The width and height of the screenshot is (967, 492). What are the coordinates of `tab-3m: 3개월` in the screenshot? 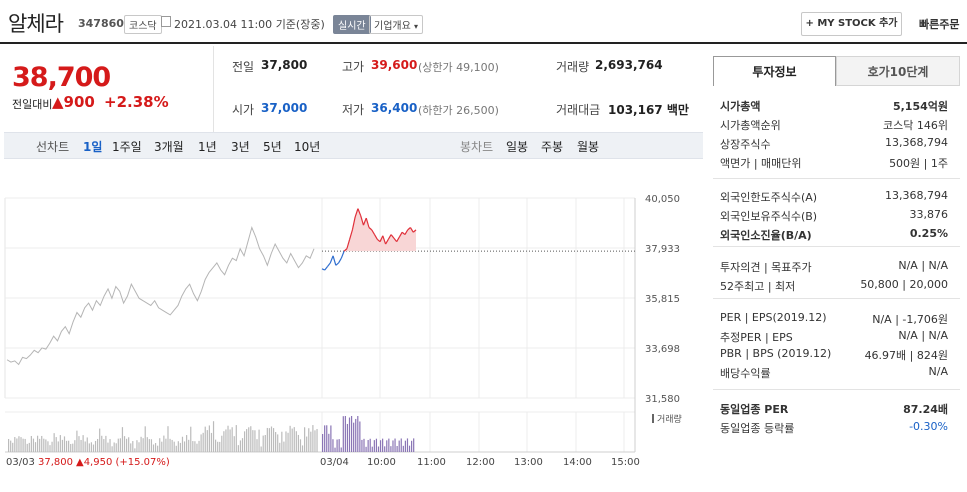 It's located at (169, 147).